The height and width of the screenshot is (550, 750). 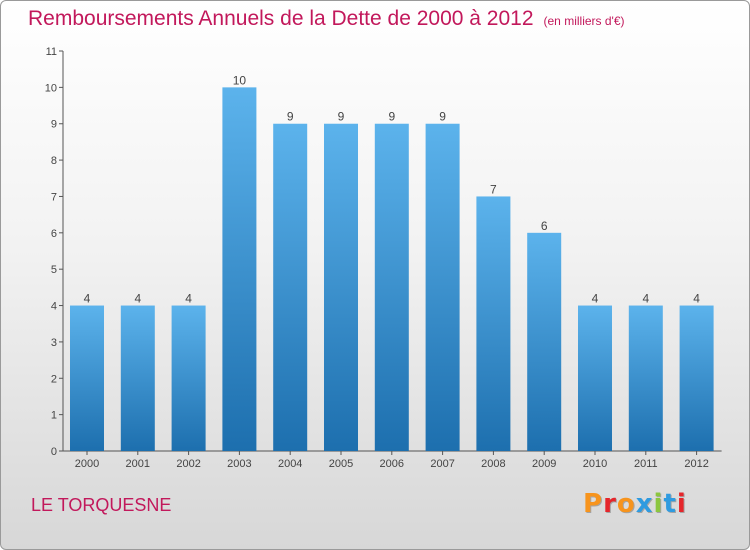 I want to click on proxiti-logo: Proxiti, so click(x=635, y=504).